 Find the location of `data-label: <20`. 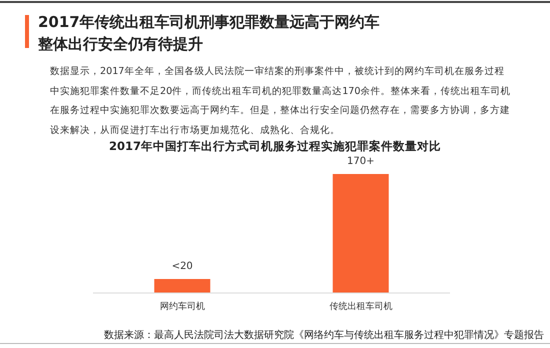

data-label: <20 is located at coordinates (182, 266).